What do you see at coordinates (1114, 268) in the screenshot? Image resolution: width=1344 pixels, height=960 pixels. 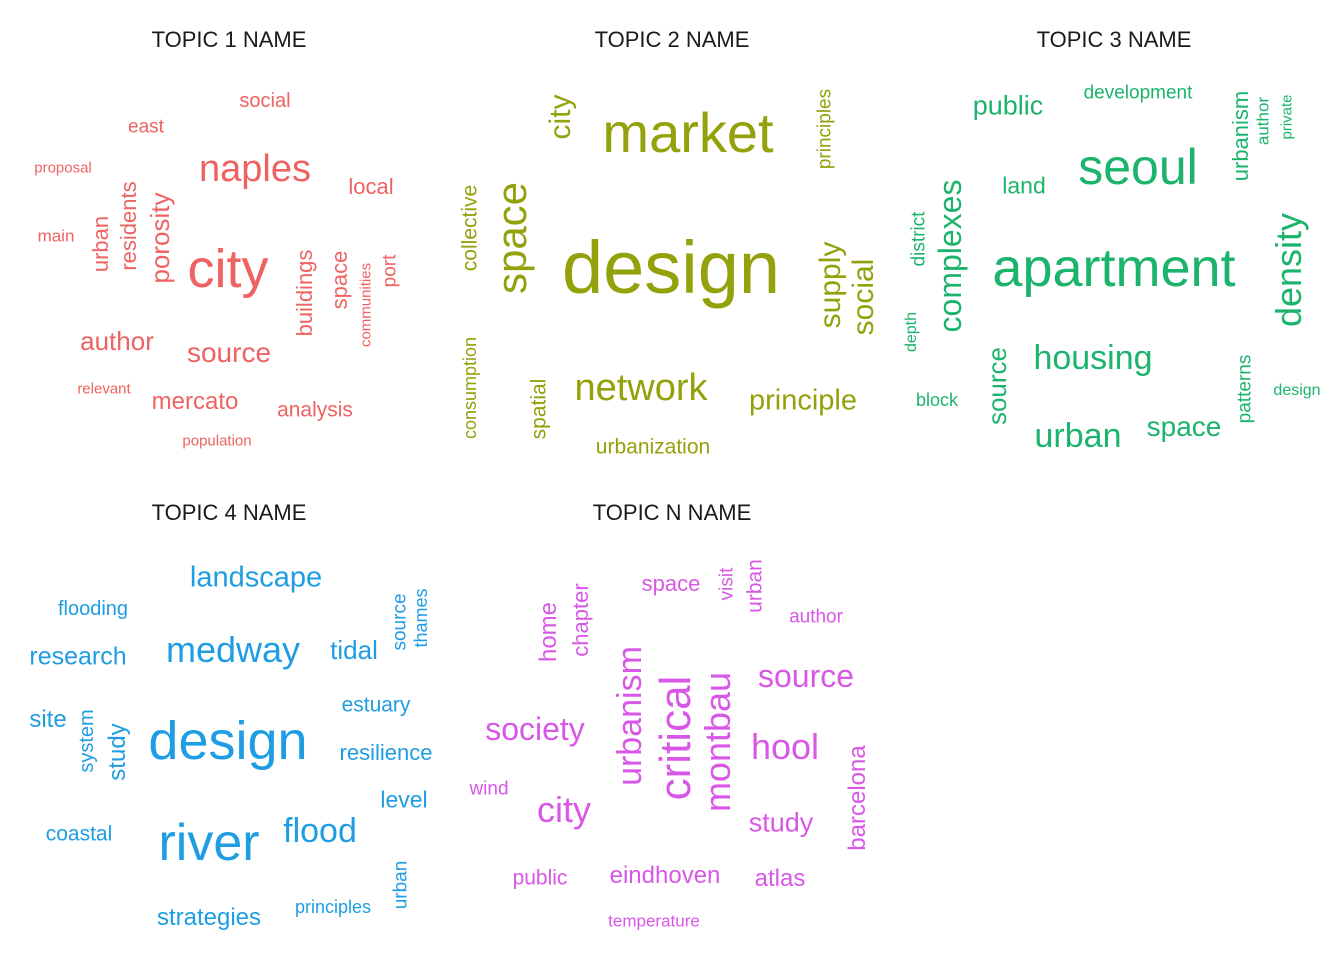 I see `word: apartment` at bounding box center [1114, 268].